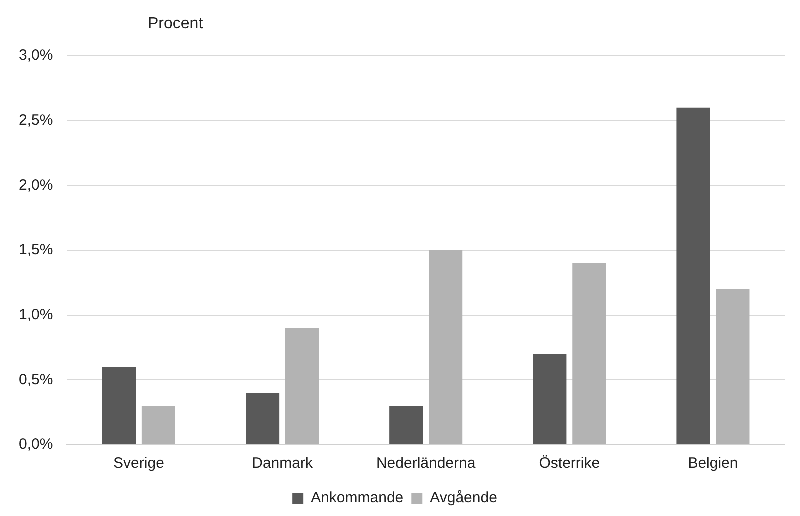 This screenshot has height=516, width=800. I want to click on y-tick-label: 1,5%, so click(36, 250).